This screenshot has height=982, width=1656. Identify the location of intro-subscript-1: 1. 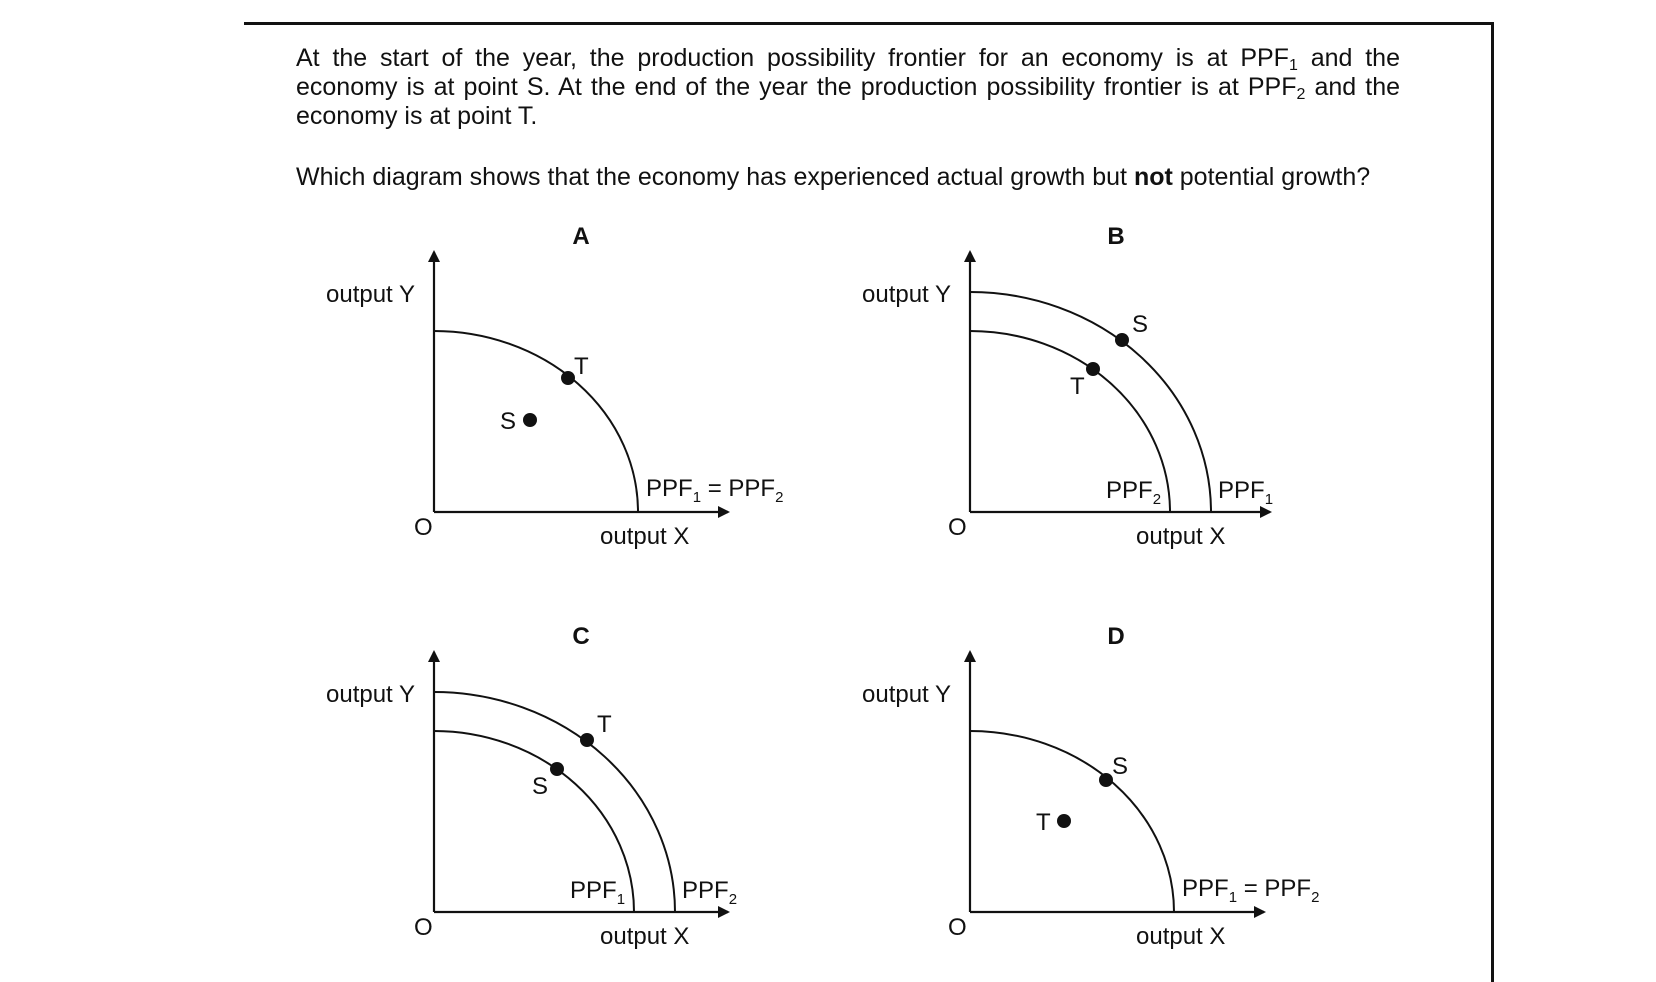
(1293, 65).